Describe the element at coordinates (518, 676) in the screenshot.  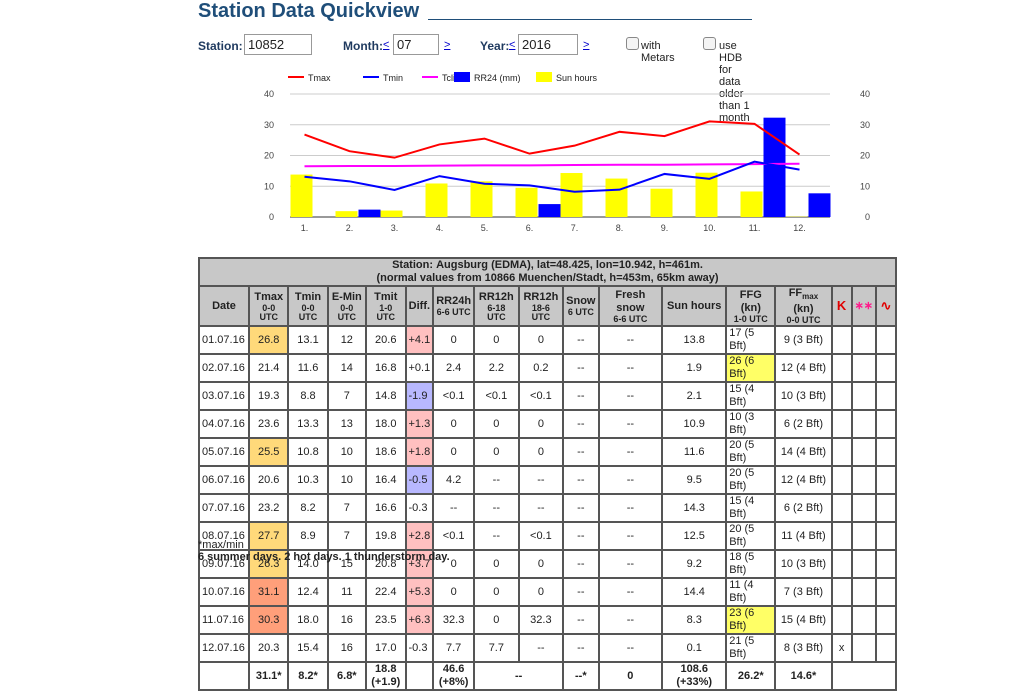
I see `summary-rr12-value: --` at that location.